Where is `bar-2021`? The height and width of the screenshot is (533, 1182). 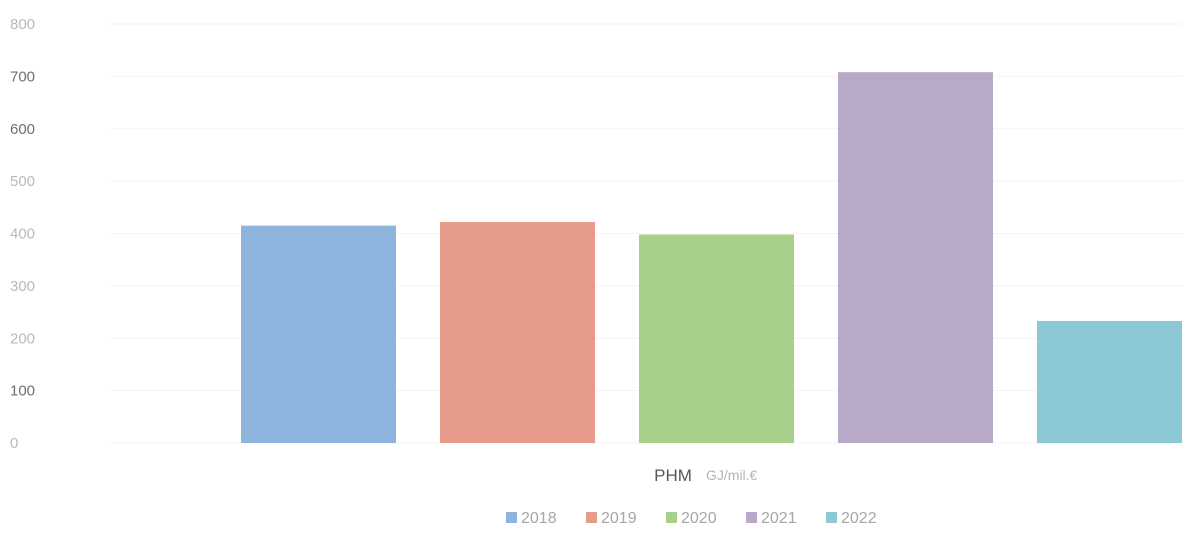 bar-2021 is located at coordinates (915, 257).